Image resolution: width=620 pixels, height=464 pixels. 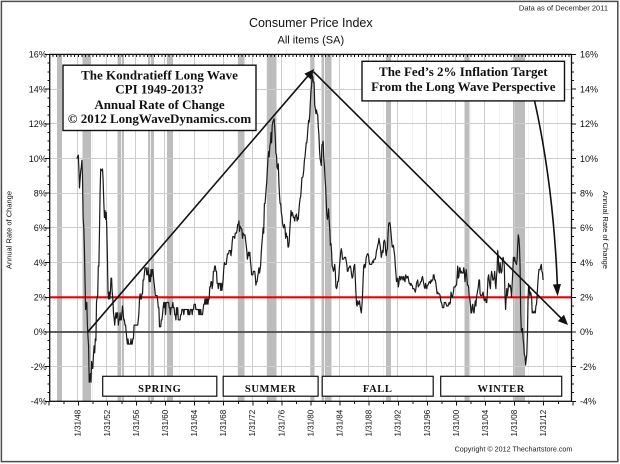 I want to click on svg-text: Data as of December 2011, so click(x=563, y=7).